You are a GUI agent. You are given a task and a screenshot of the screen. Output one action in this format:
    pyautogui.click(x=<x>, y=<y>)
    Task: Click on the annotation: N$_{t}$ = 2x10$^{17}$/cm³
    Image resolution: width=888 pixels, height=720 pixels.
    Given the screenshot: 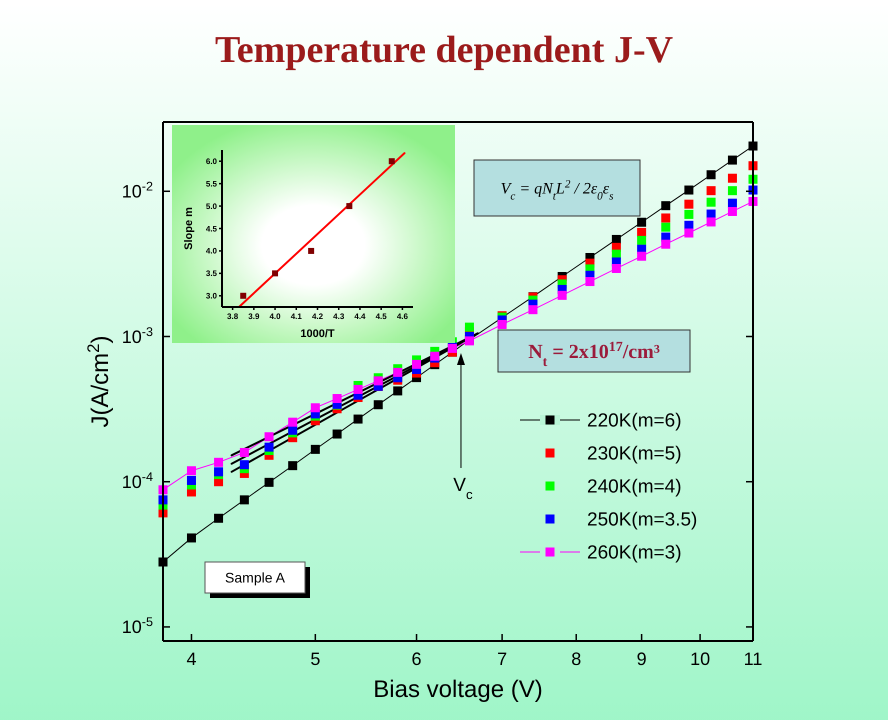 What is the action you would take?
    pyautogui.click(x=594, y=355)
    